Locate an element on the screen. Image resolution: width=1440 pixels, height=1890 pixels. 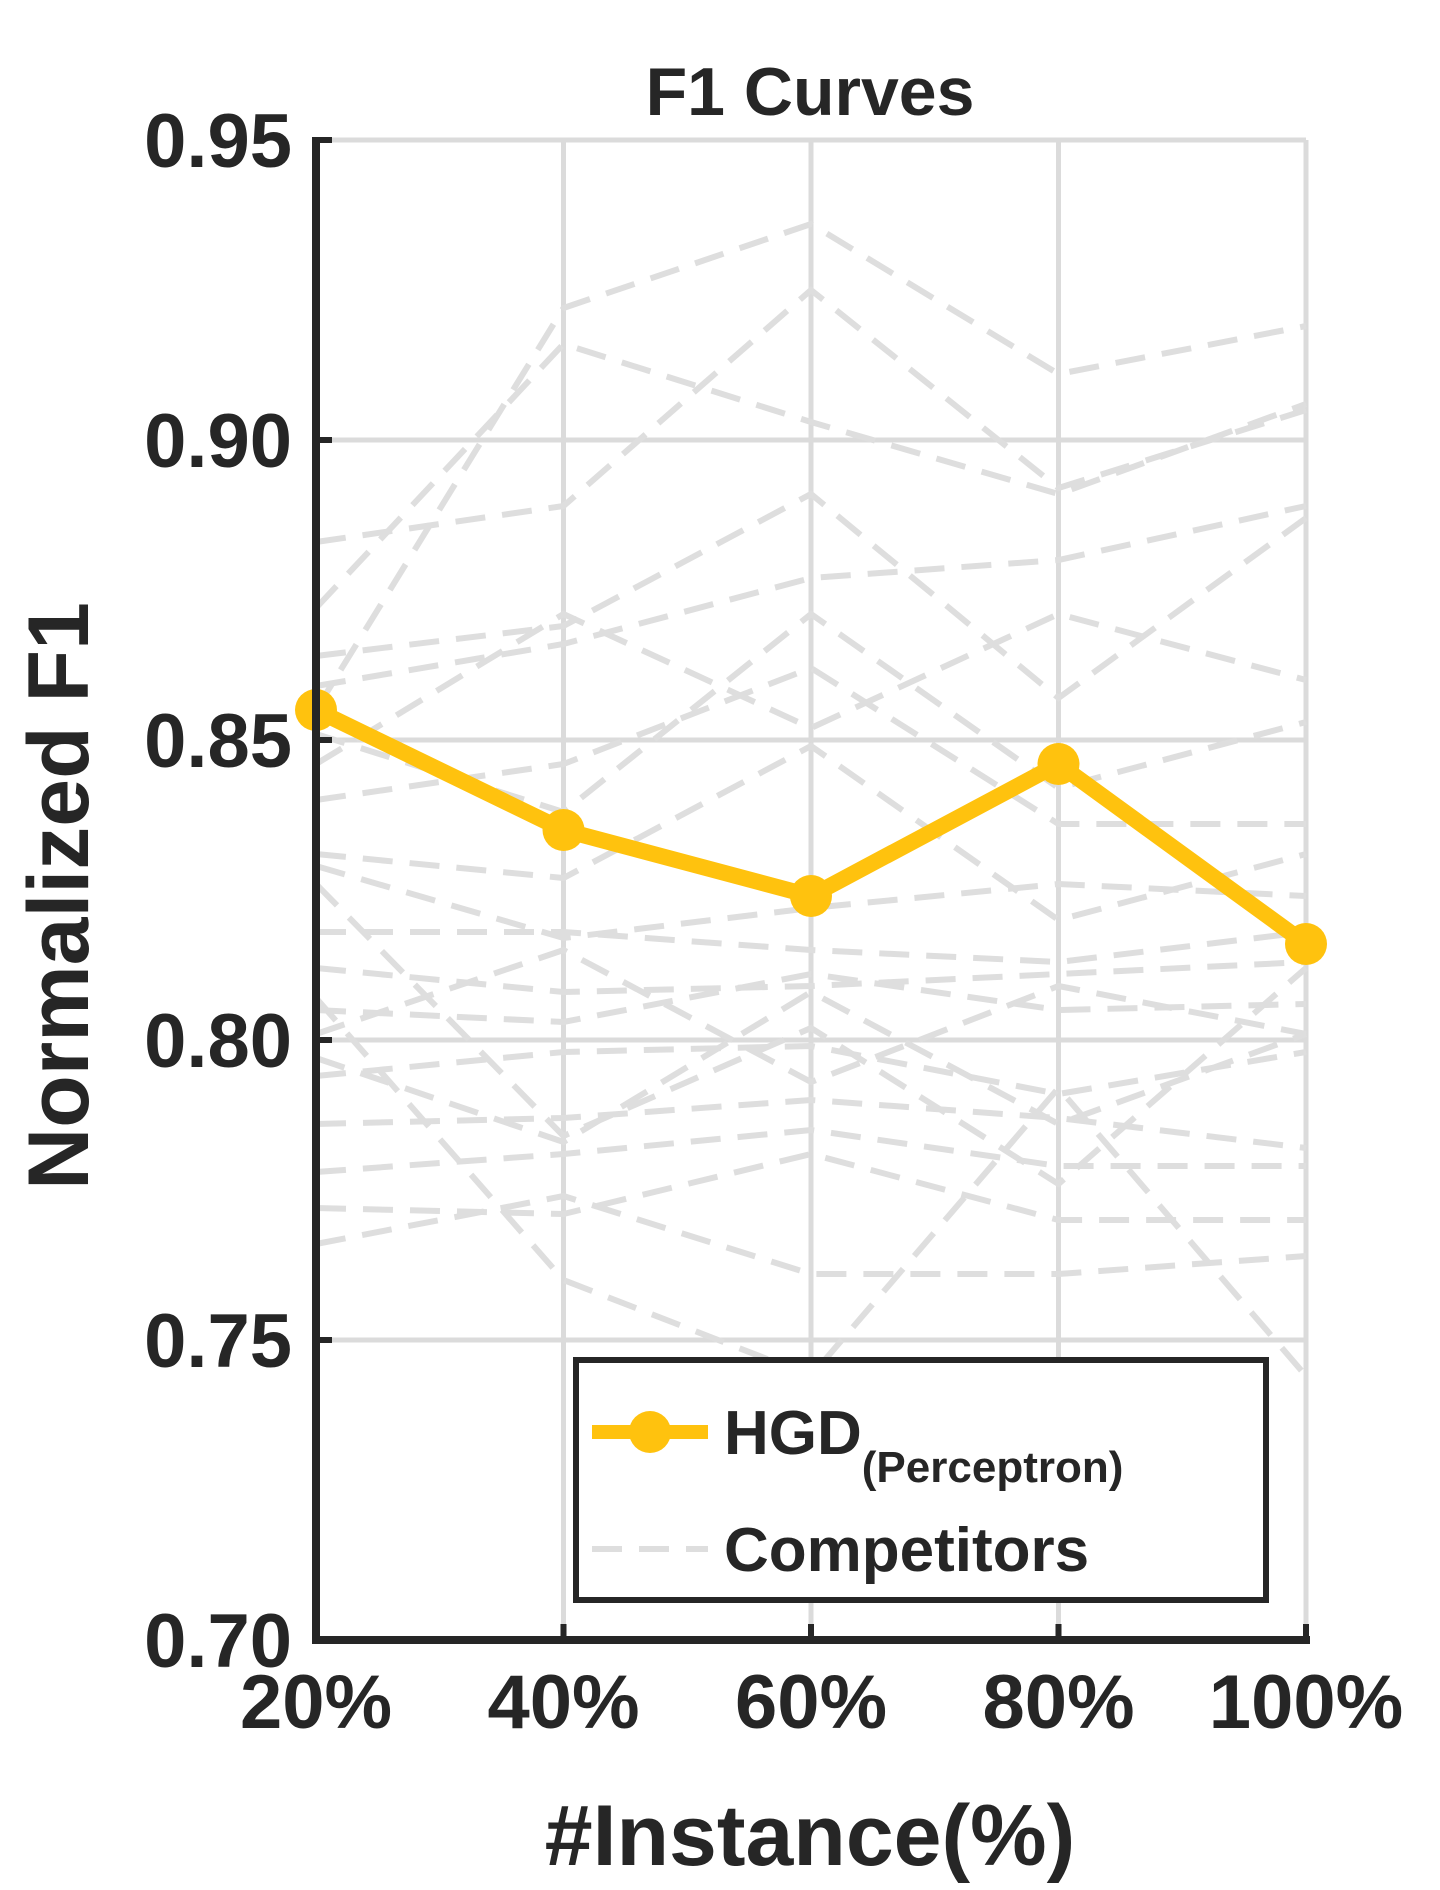
legend: HGD(Perceptron) Competitors is located at coordinates (921, 1480).